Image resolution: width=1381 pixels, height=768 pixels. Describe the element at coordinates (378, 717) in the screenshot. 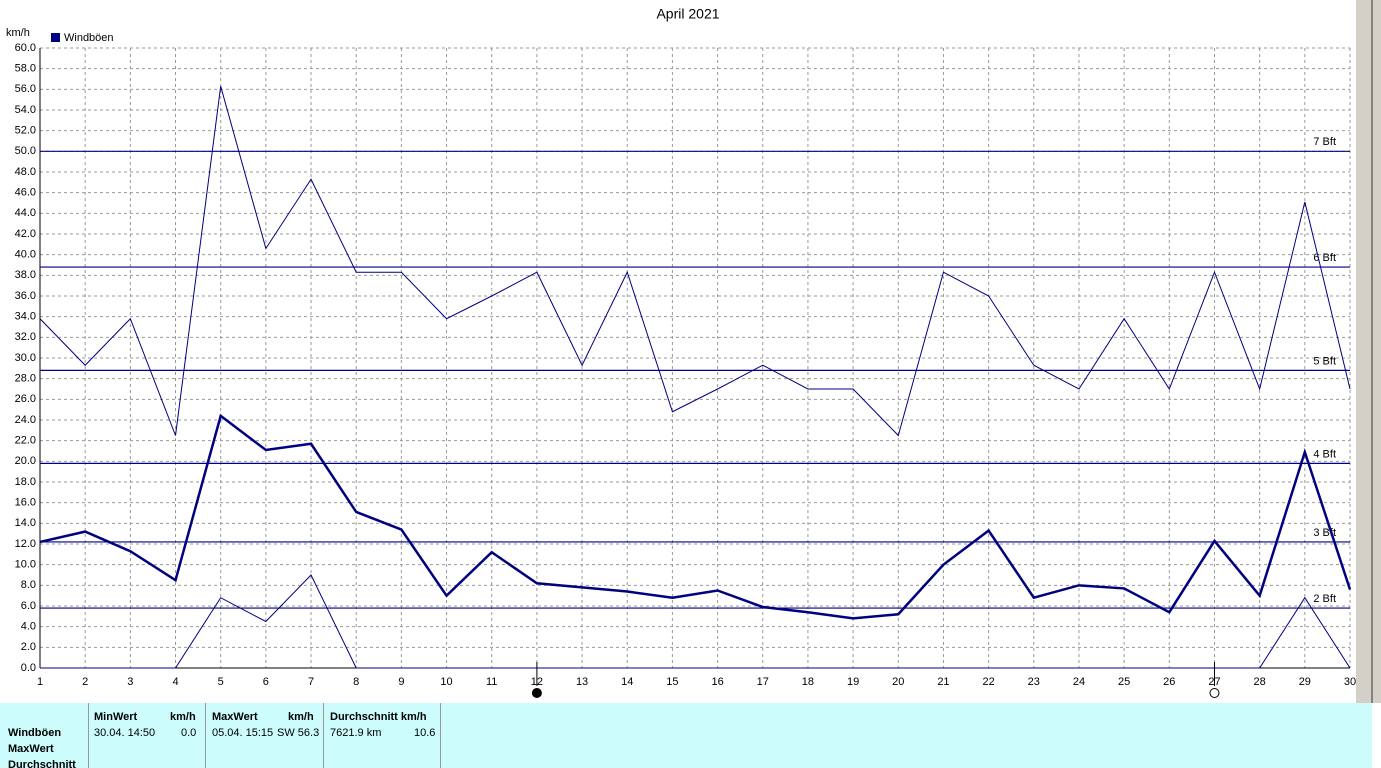

I see `col-header: Durchschnitt km/h` at that location.